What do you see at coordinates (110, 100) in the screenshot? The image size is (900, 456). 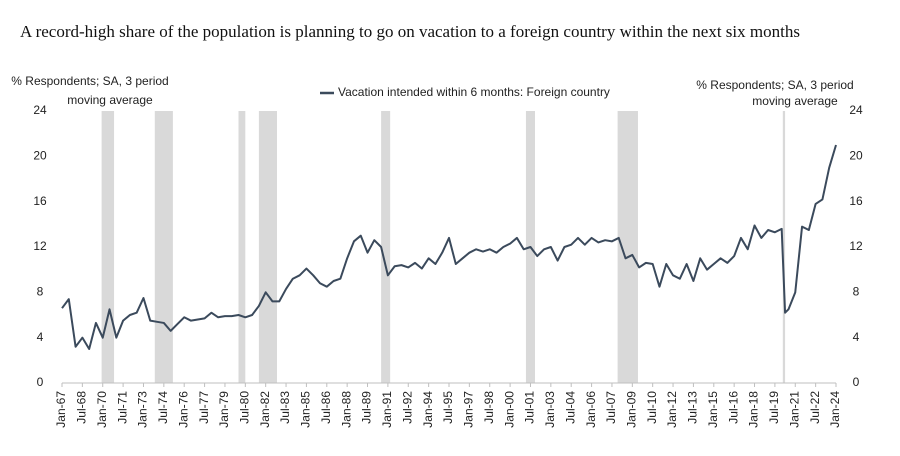 I see `y-axis-label: moving average` at bounding box center [110, 100].